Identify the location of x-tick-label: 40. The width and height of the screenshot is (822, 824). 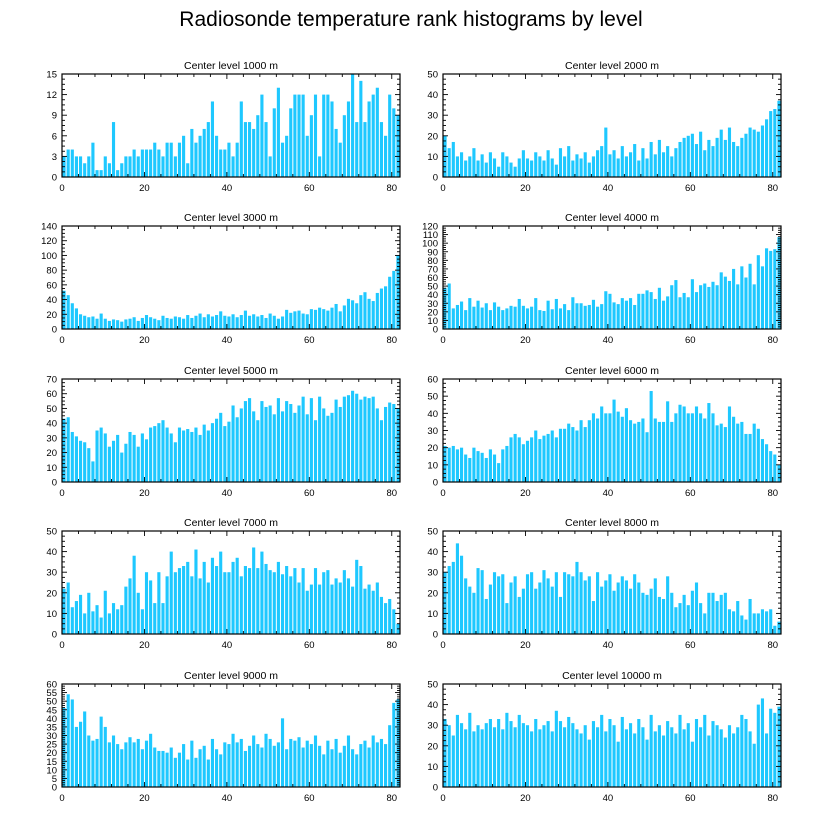
(608, 645).